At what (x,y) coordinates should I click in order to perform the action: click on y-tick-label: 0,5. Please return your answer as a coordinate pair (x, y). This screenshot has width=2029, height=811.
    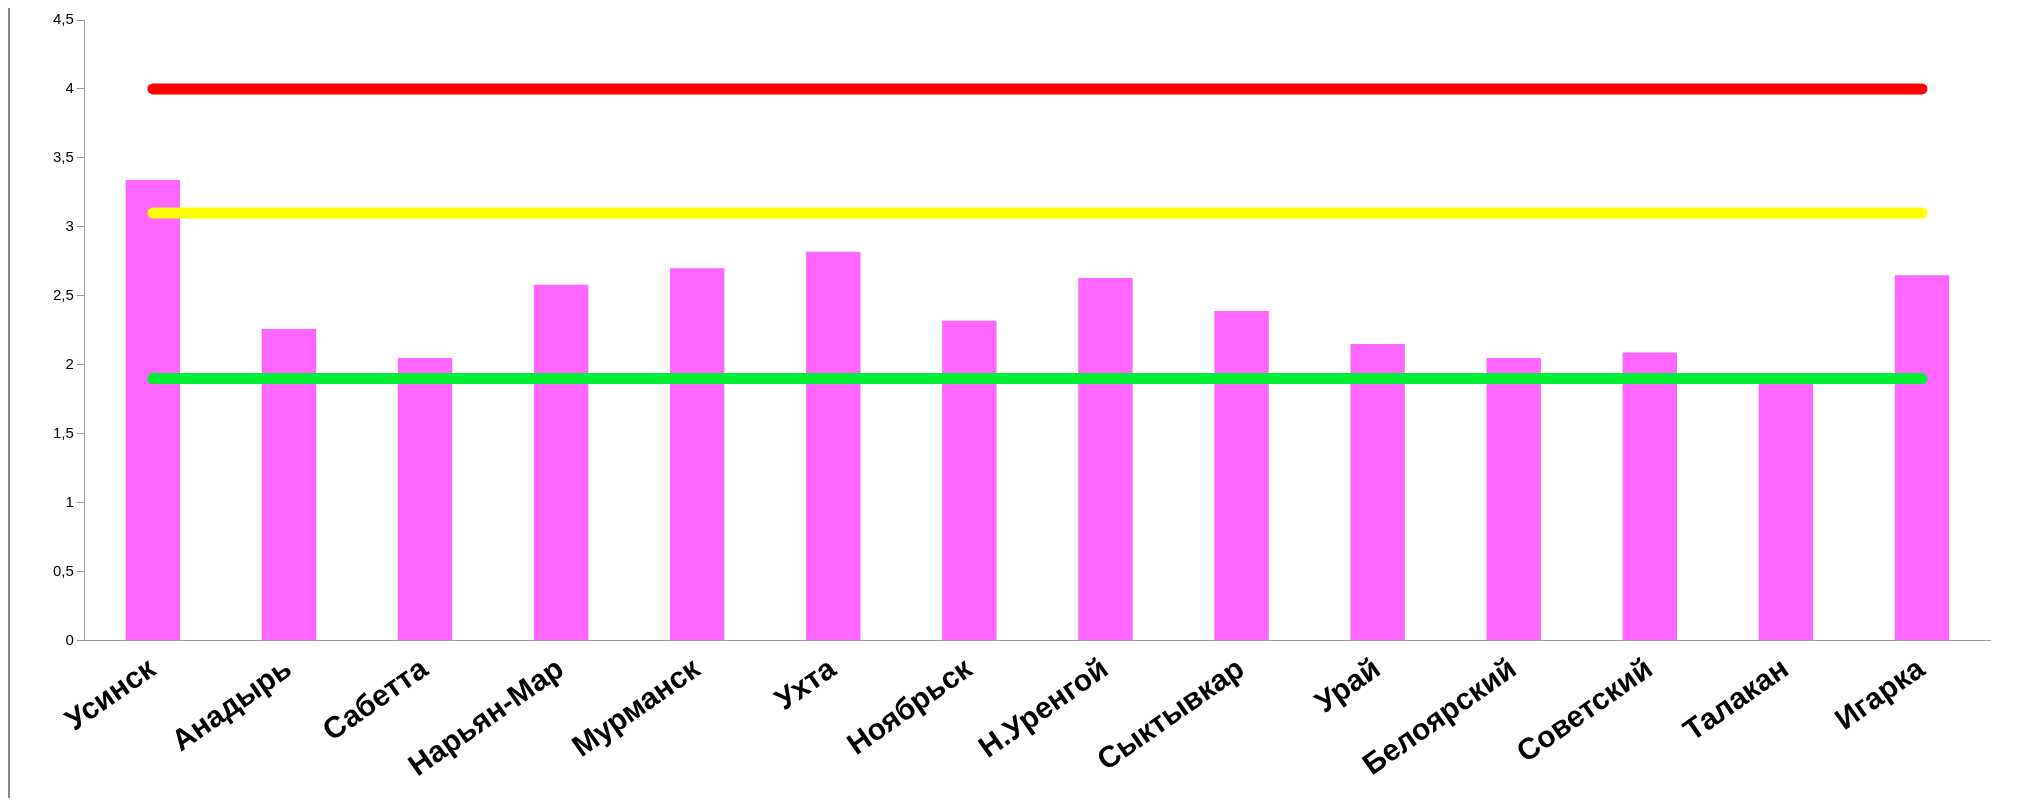
    Looking at the image, I should click on (63, 570).